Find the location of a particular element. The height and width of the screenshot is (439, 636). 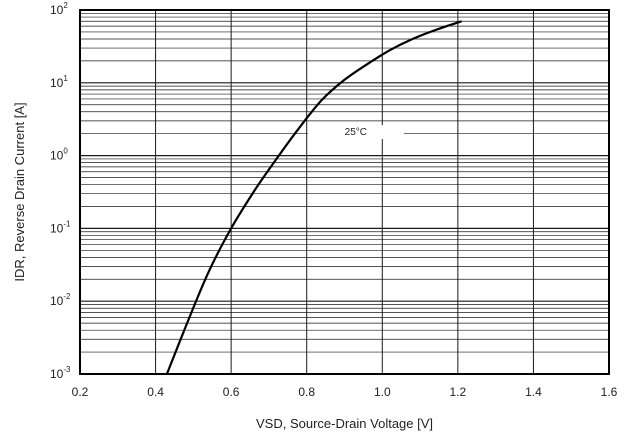

x-axis-title: VSD, Source-Drain Voltage [V] is located at coordinates (344, 423).